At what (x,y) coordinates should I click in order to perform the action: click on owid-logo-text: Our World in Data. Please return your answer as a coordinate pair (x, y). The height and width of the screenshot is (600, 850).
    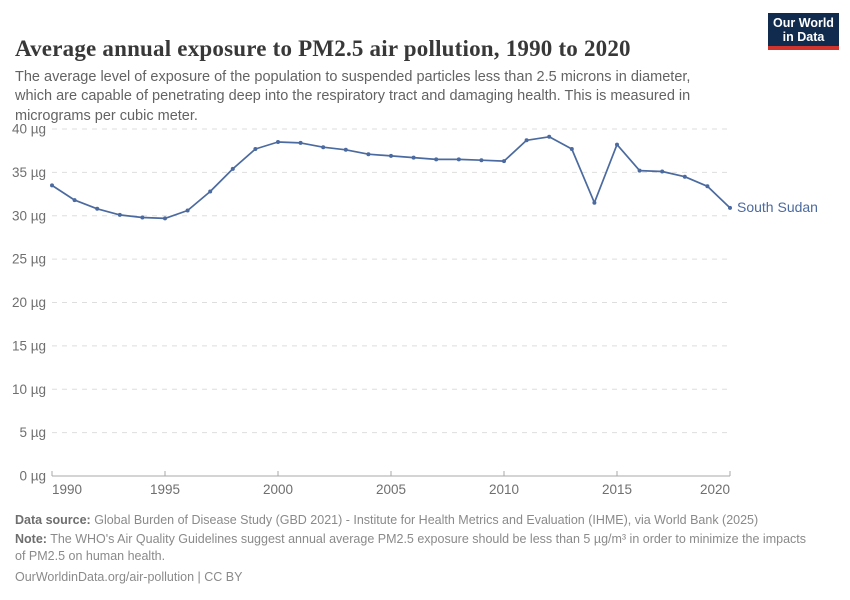
    Looking at the image, I should click on (803, 29).